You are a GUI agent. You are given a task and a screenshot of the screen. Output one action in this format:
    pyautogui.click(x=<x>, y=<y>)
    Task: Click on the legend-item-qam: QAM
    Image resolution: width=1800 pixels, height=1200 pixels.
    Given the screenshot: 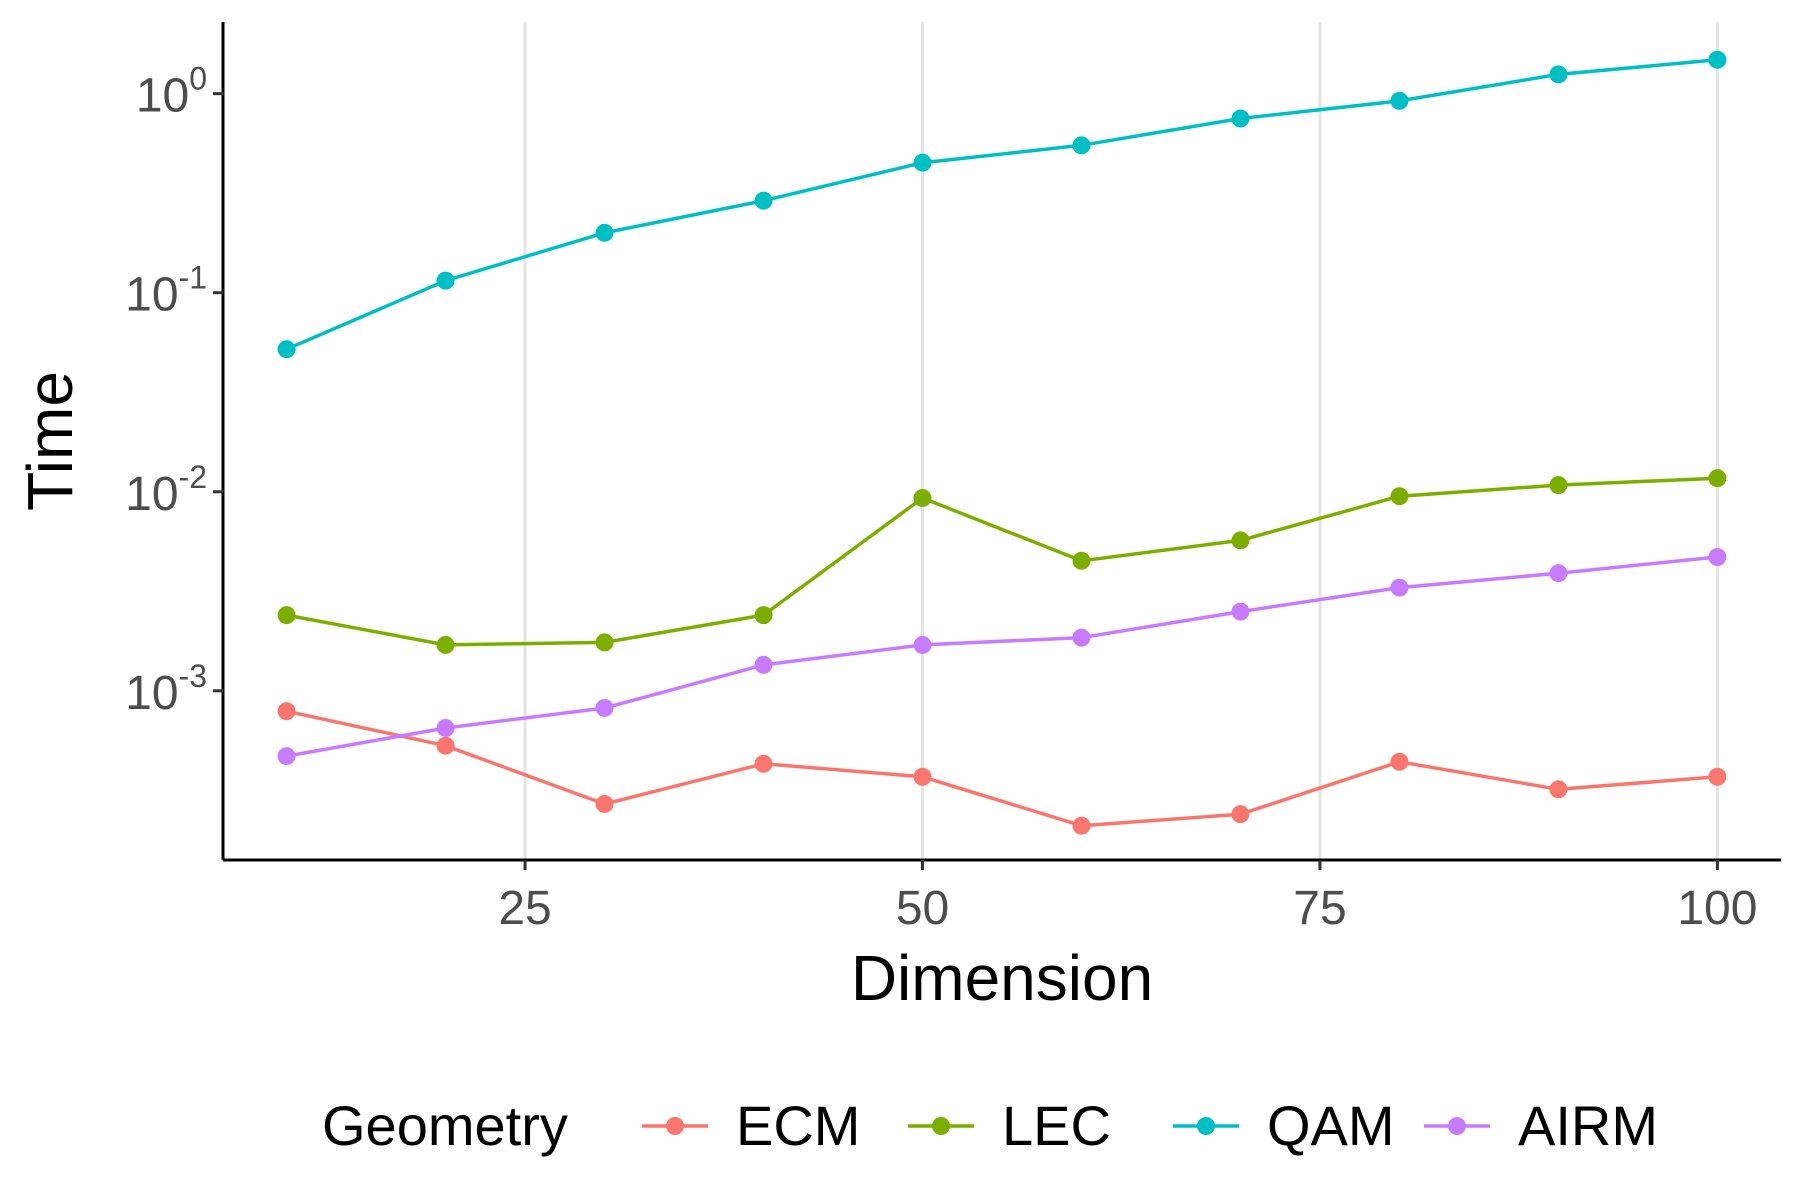 What is the action you would take?
    pyautogui.click(x=1284, y=1125)
    